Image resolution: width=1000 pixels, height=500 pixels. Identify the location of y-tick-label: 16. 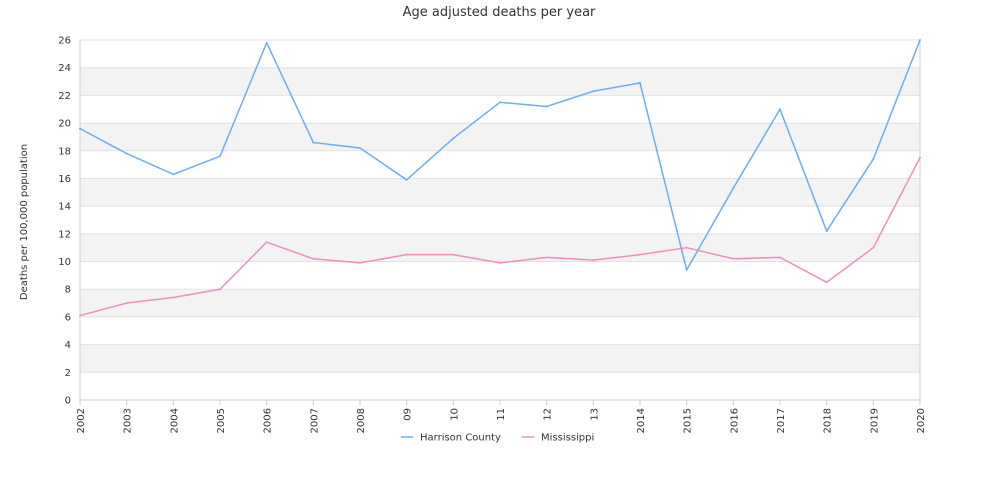
(64, 179).